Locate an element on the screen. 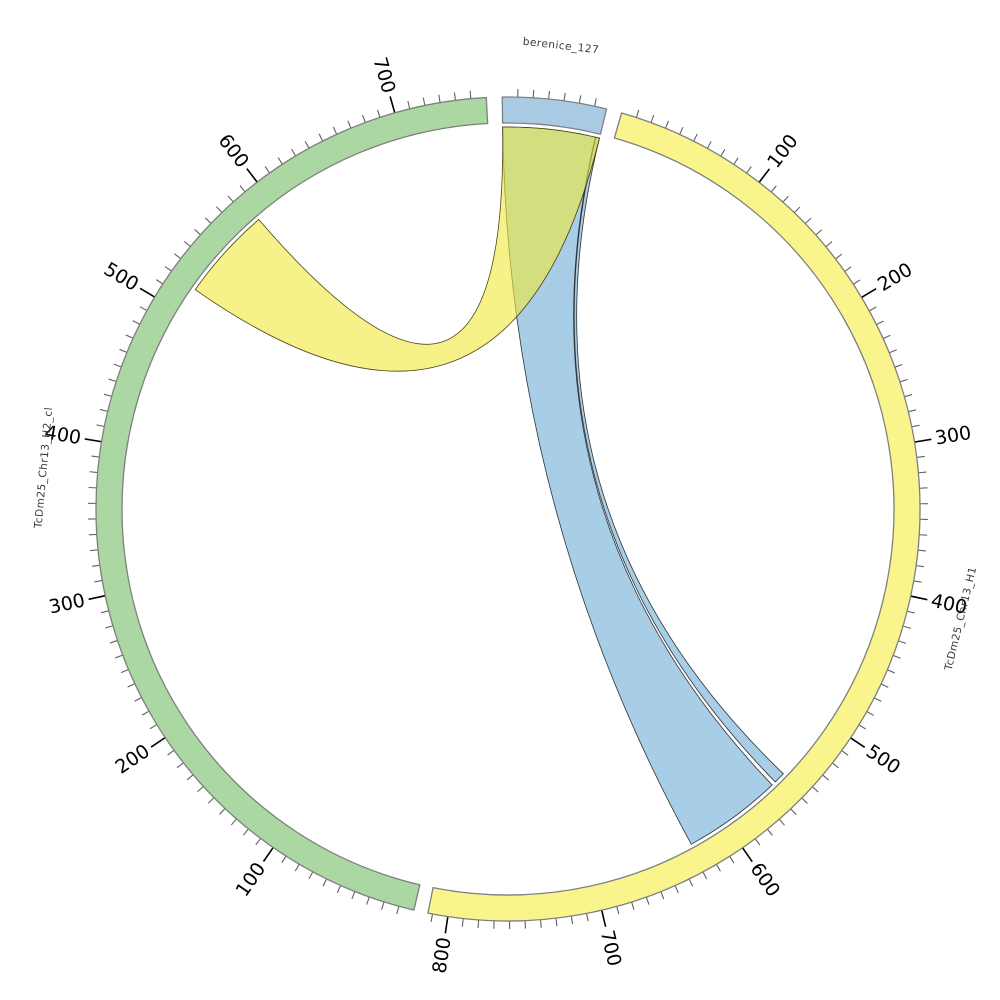 This screenshot has width=1000, height=1000. ribbon-alignment-blue-sliver is located at coordinates (678, 459).